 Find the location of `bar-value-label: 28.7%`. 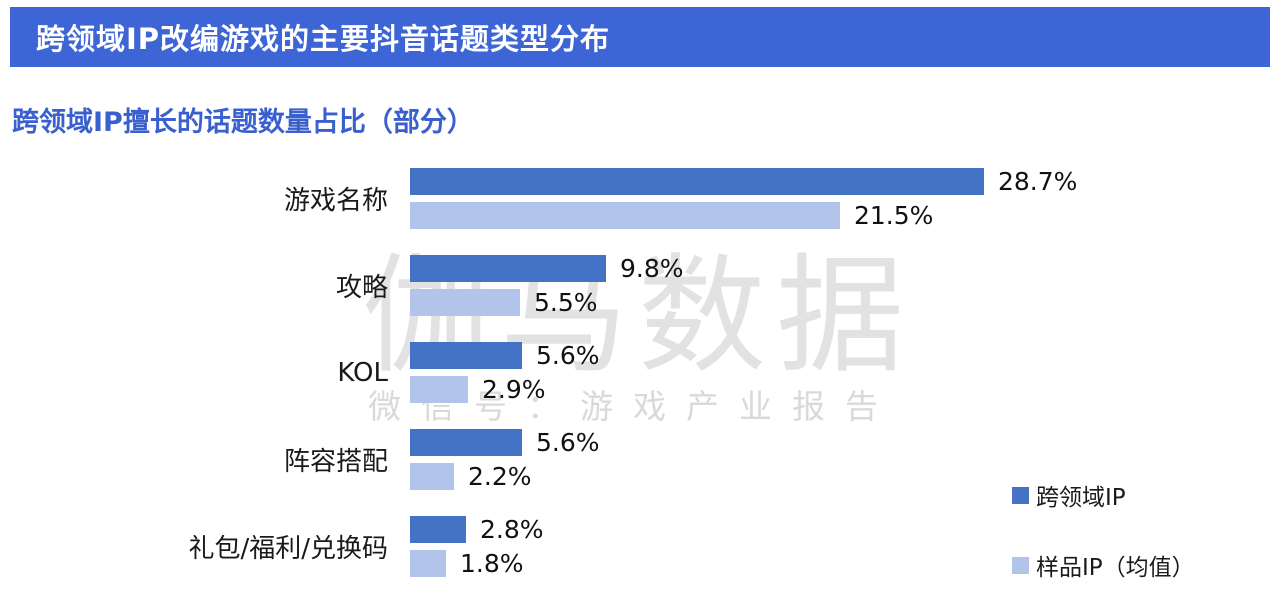

bar-value-label: 28.7% is located at coordinates (1038, 181).